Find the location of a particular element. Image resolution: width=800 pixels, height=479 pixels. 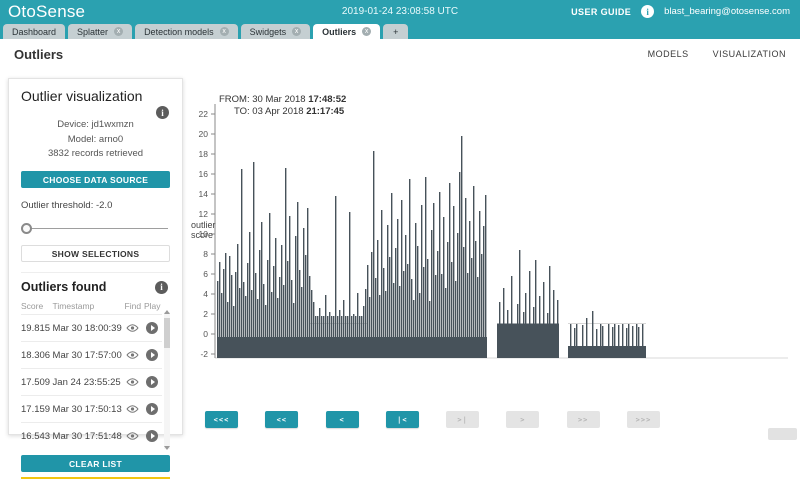

col-play: Play is located at coordinates (152, 306).